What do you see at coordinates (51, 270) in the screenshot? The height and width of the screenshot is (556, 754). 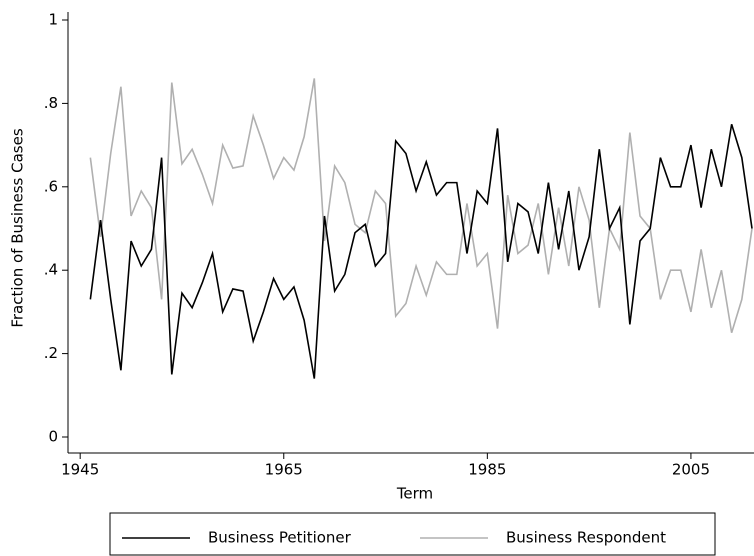 I see `y-tick-label: .4` at bounding box center [51, 270].